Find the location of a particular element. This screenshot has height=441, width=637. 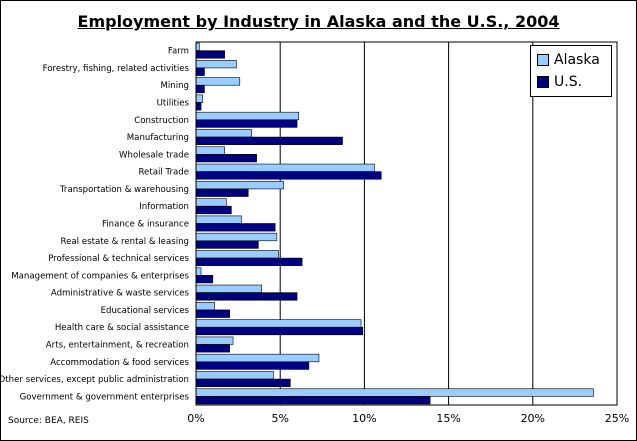

legend-swatch-us is located at coordinates (543, 82).